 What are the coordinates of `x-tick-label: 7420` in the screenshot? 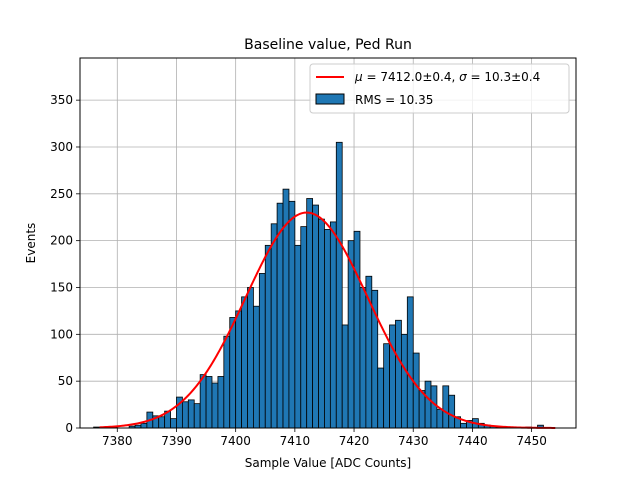 It's located at (354, 441).